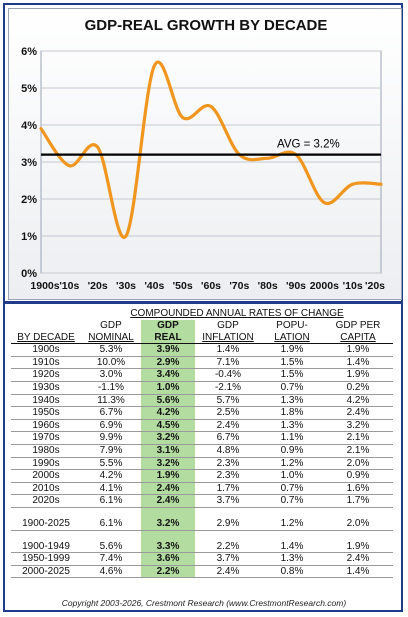 Image resolution: width=408 pixels, height=617 pixels. What do you see at coordinates (228, 451) in the screenshot?
I see `table-cell: 4.8%` at bounding box center [228, 451].